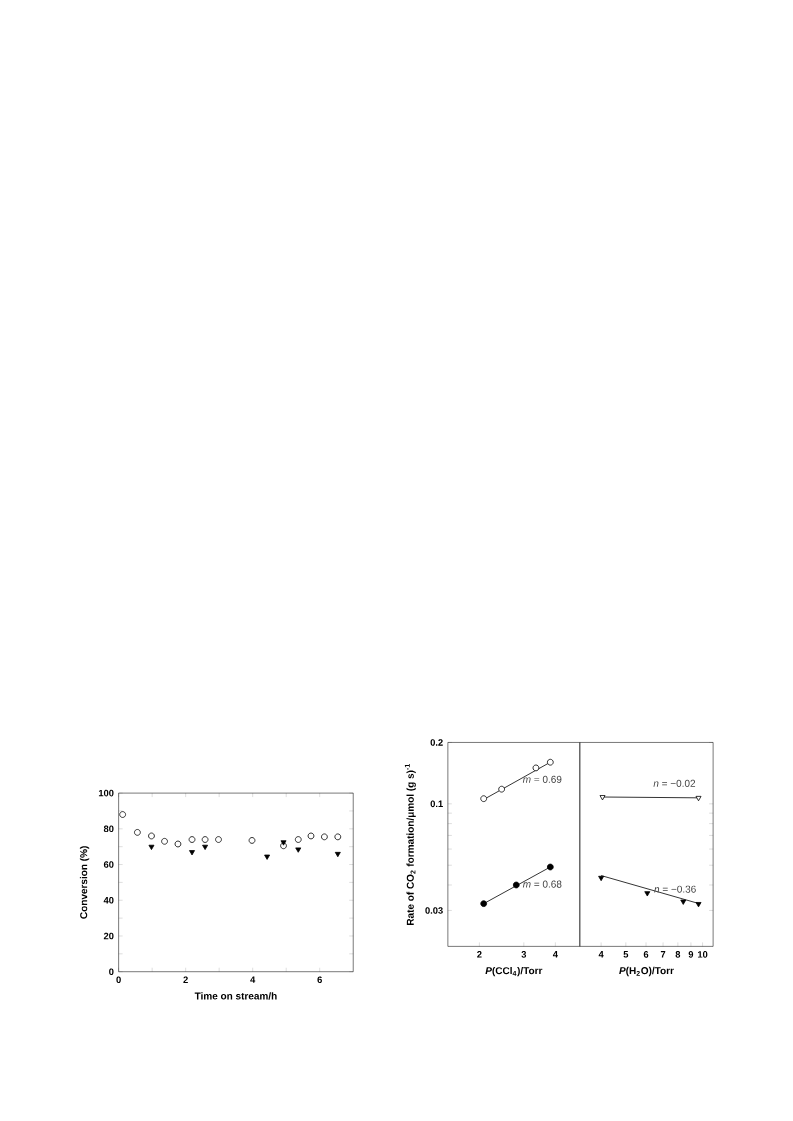 The width and height of the screenshot is (793, 1121). Describe the element at coordinates (436, 804) in the screenshot. I see `y-tick-label: 0.1` at that location.